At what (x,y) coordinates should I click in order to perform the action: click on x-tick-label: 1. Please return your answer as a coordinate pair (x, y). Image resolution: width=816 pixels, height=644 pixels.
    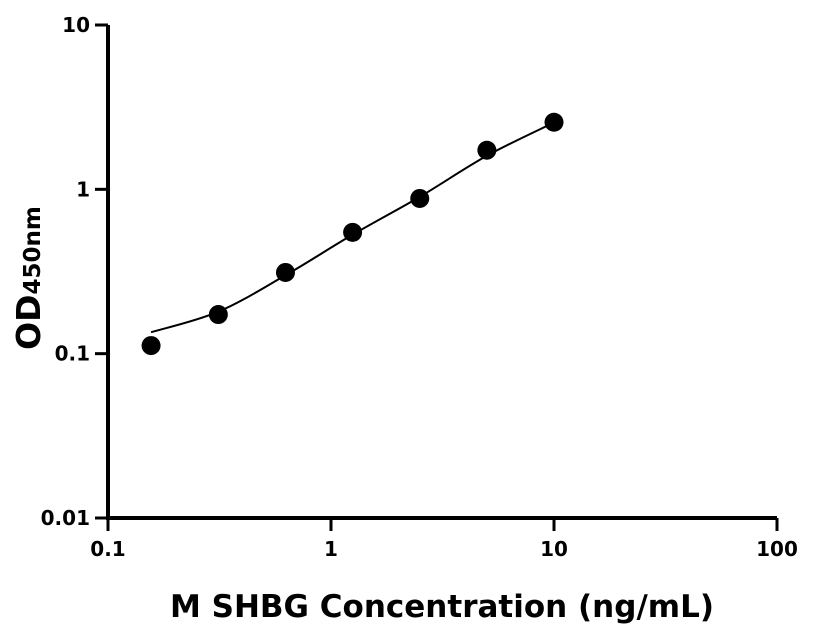
    Looking at the image, I should click on (331, 549).